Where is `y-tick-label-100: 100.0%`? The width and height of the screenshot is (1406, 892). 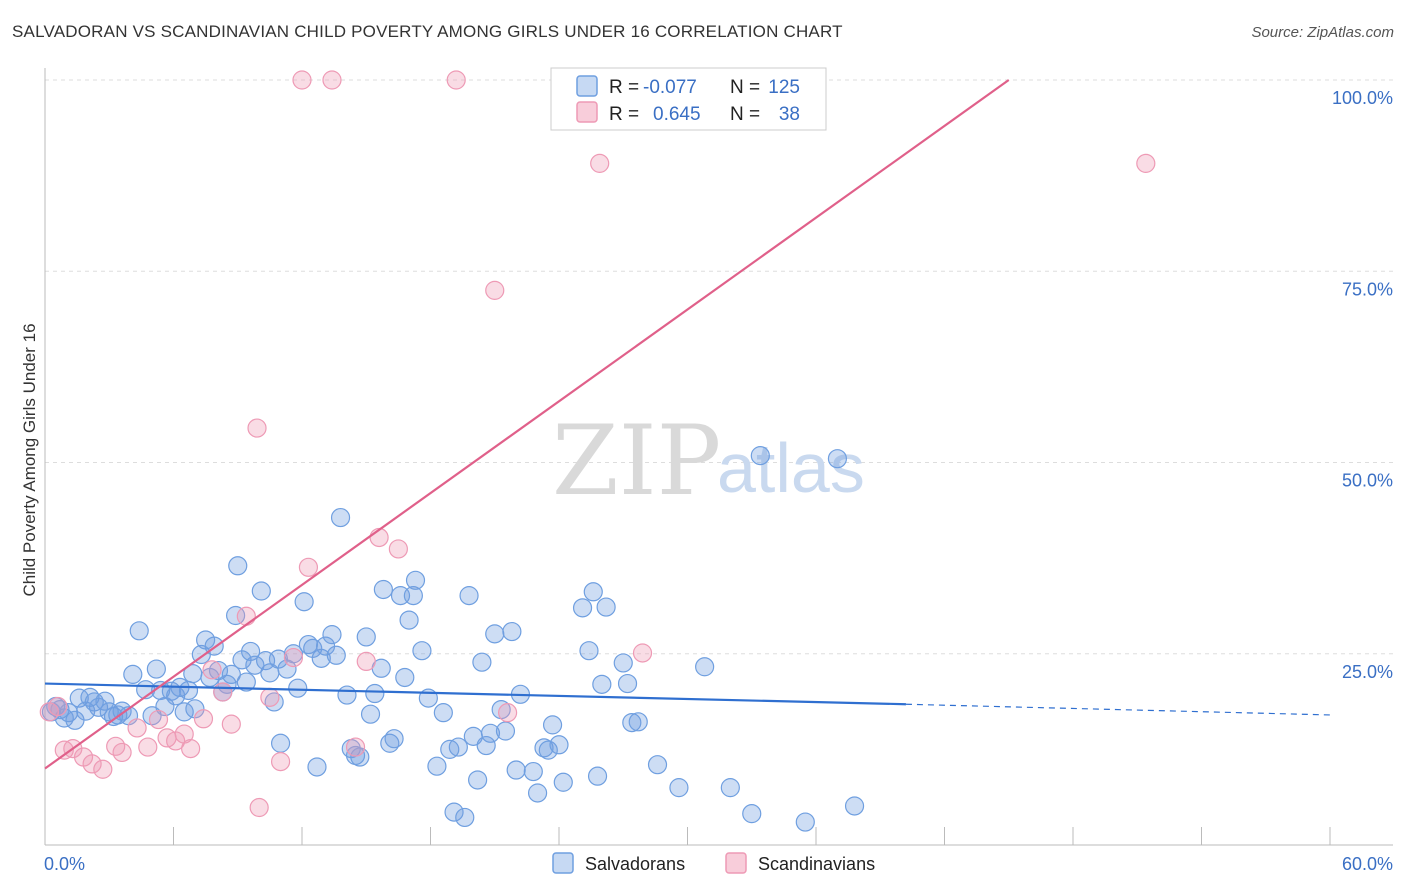 y-tick-label-100: 100.0% is located at coordinates (1362, 98).